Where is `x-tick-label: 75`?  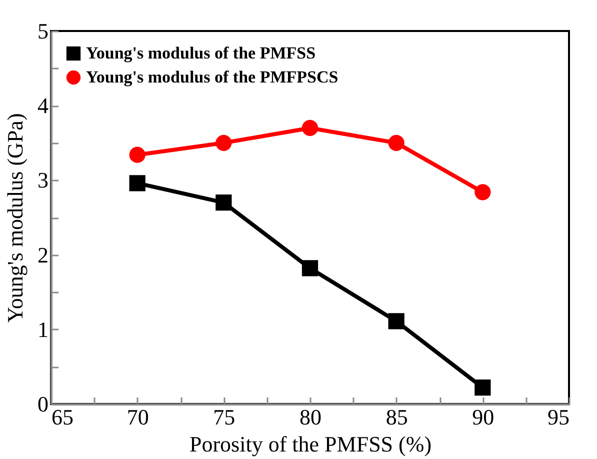
x-tick-label: 75 is located at coordinates (224, 417).